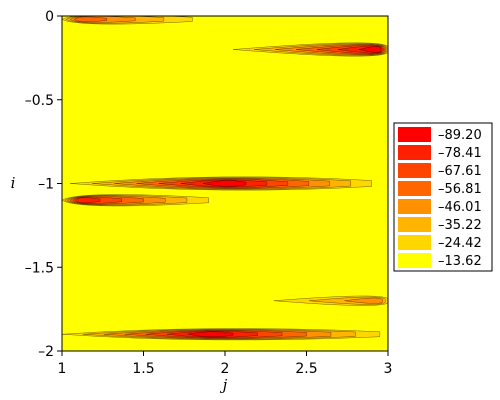 The width and height of the screenshot is (500, 400). I want to click on legend-label: –35.22, so click(460, 225).